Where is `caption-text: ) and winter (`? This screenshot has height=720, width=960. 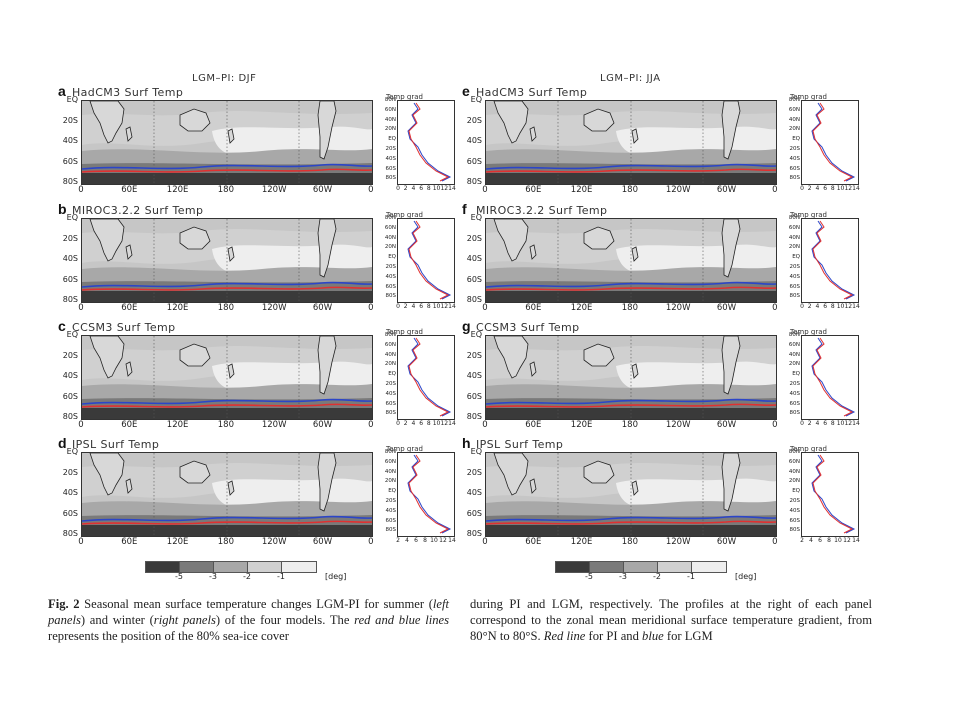 caption-text: ) and winter ( is located at coordinates (117, 620).